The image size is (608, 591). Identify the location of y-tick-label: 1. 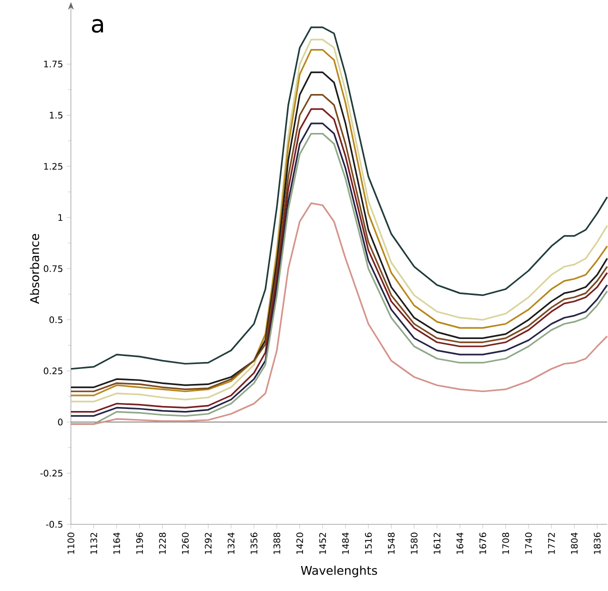
(60, 217).